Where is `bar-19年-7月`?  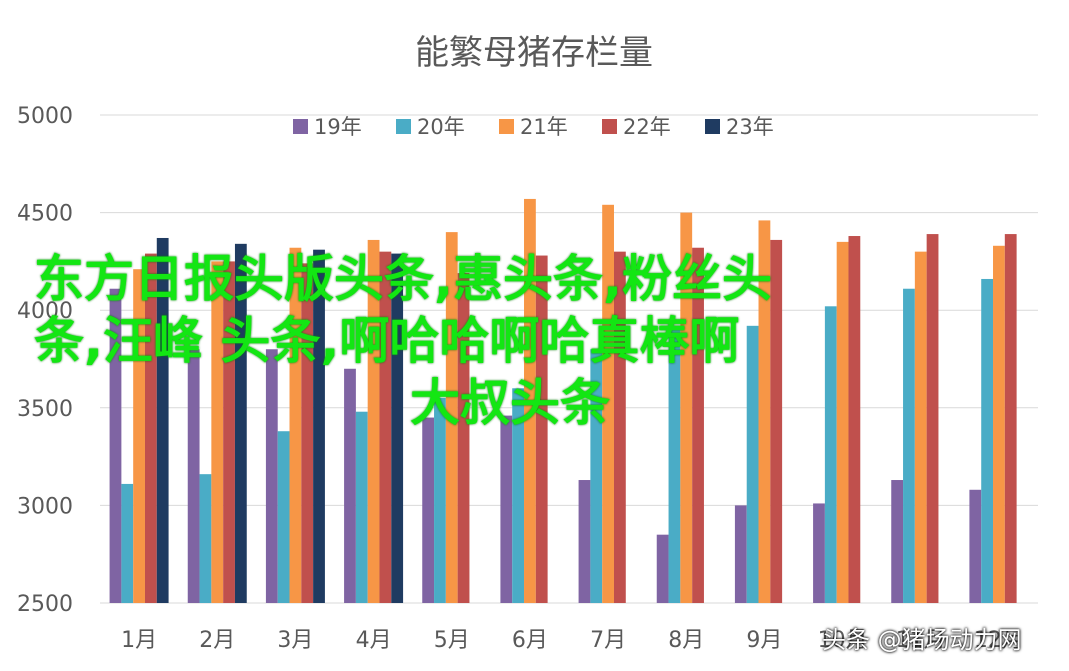
bar-19年-7月 is located at coordinates (584, 541).